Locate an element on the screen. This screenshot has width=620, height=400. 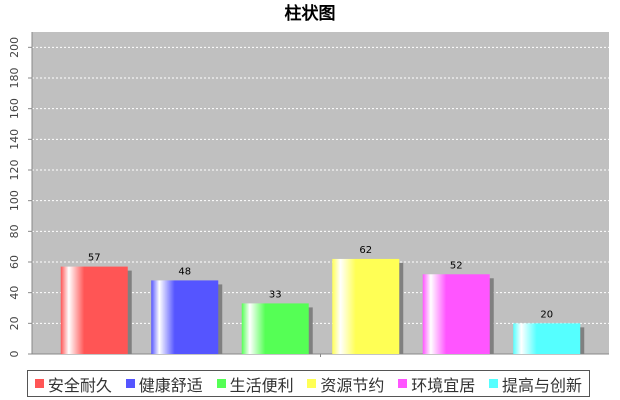
value-label: 62 is located at coordinates (365, 250).